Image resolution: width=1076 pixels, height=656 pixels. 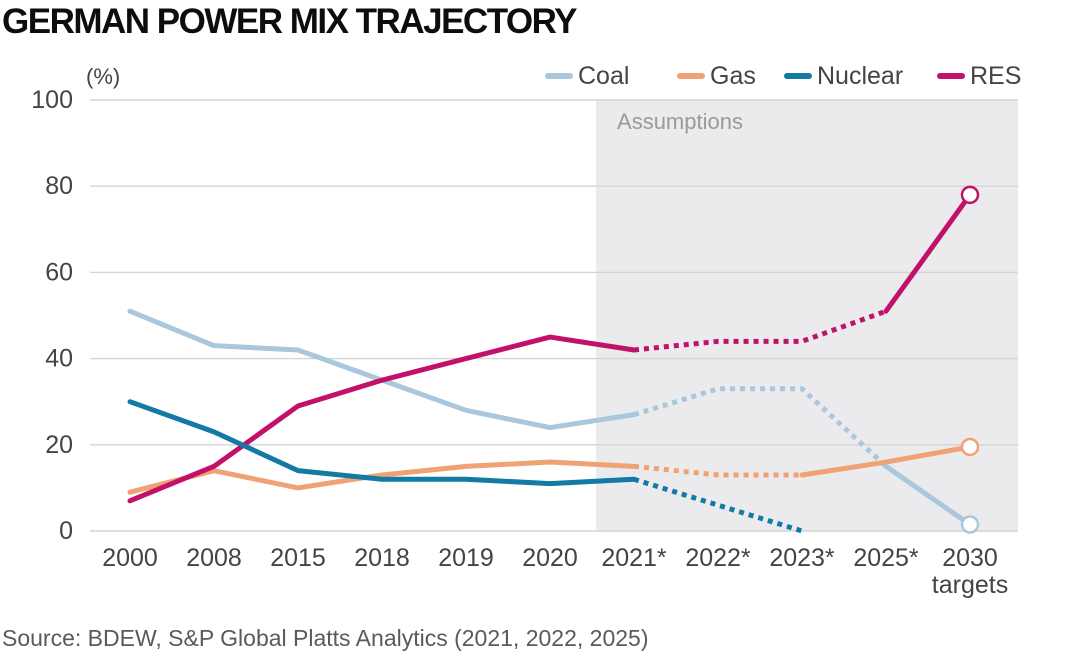 I want to click on gas-line-assumption, so click(x=717, y=470).